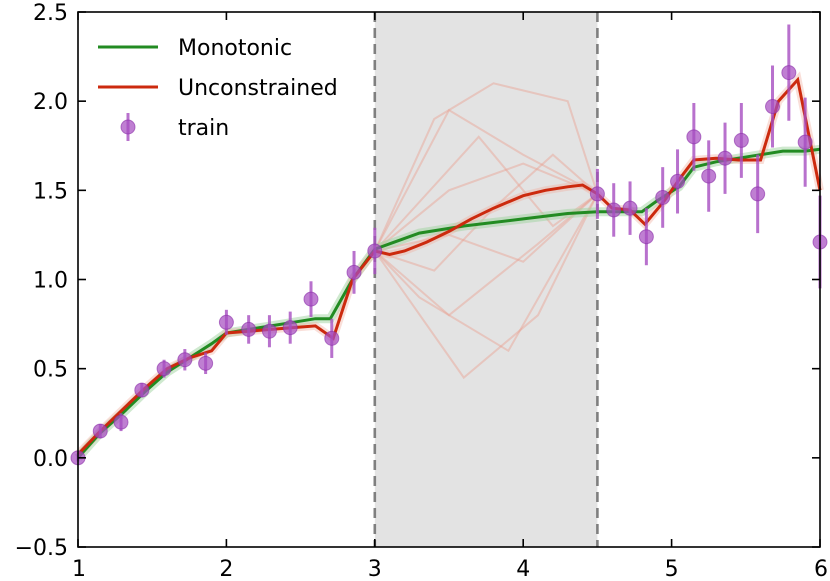 This screenshot has width=830, height=581. What do you see at coordinates (79, 569) in the screenshot?
I see `x-tick-label-0: 1` at bounding box center [79, 569].